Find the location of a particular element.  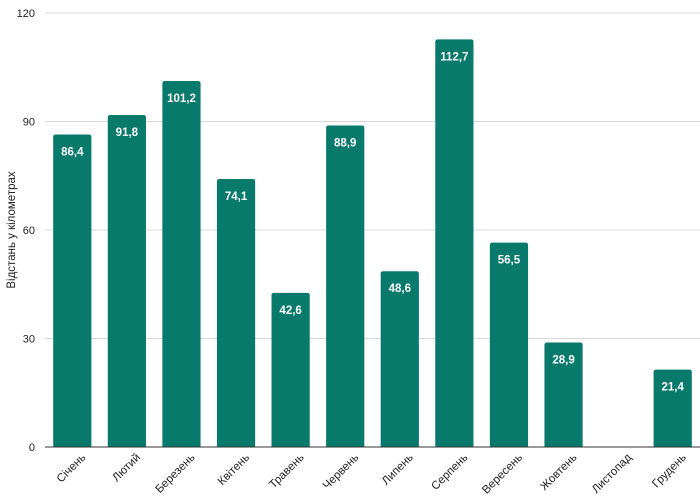

x-tick-label: Вересень is located at coordinates (502, 474).